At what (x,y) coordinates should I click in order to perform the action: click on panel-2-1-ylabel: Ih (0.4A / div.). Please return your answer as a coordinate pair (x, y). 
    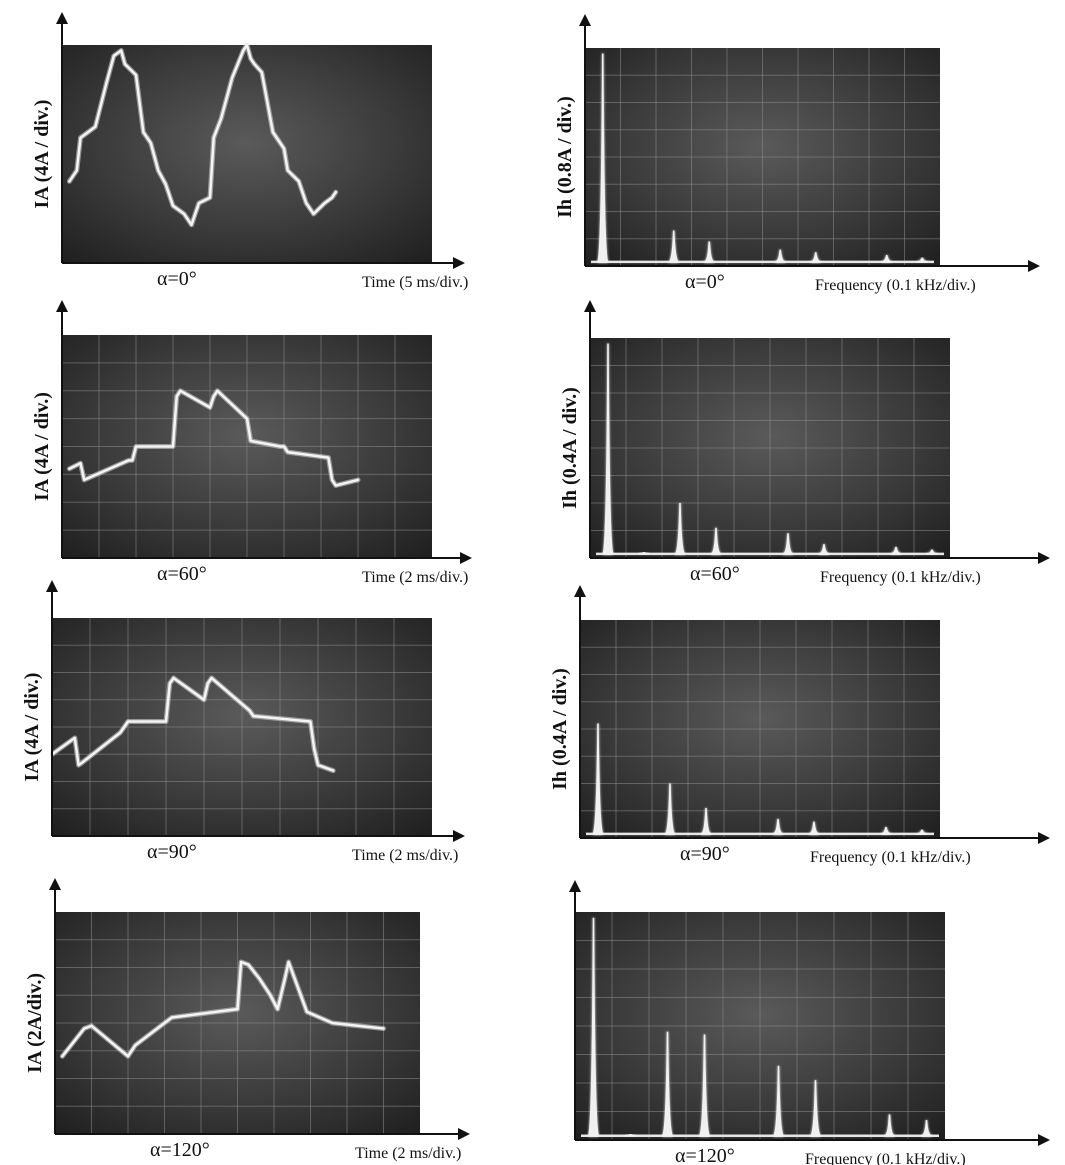
    Looking at the image, I should click on (560, 729).